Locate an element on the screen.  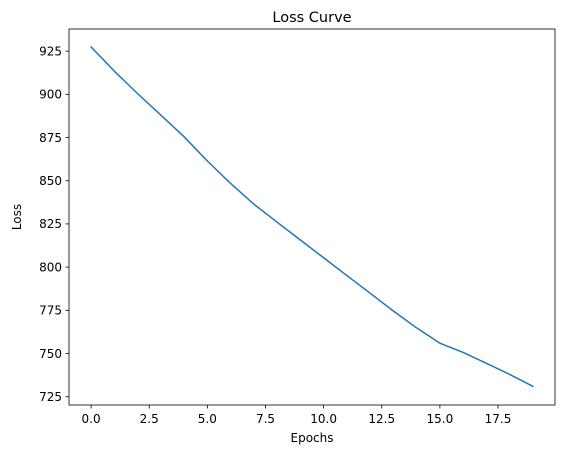
y-axis-label: Loss is located at coordinates (17, 217).